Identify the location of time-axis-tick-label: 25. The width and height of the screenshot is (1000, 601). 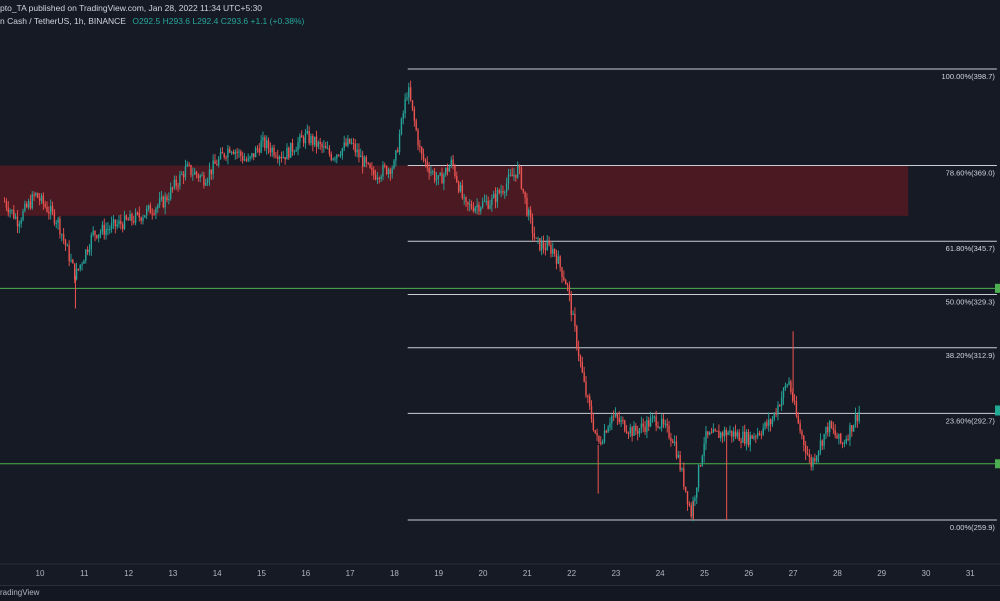
(704, 573).